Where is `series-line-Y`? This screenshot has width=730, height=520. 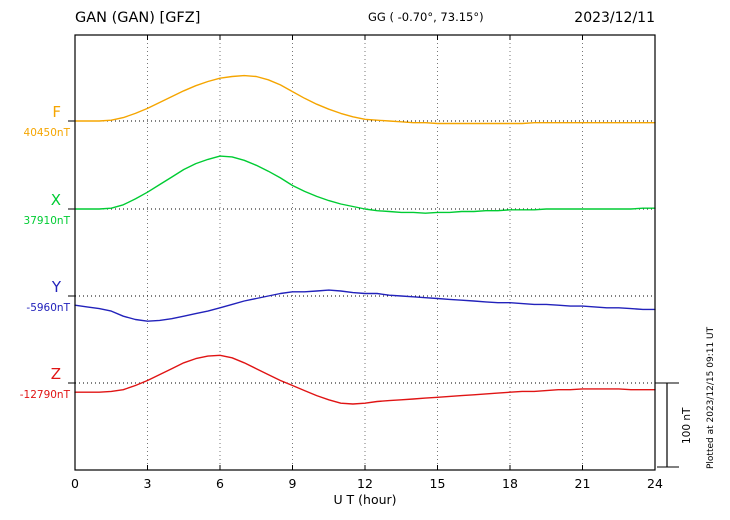
series-line-Y is located at coordinates (365, 305).